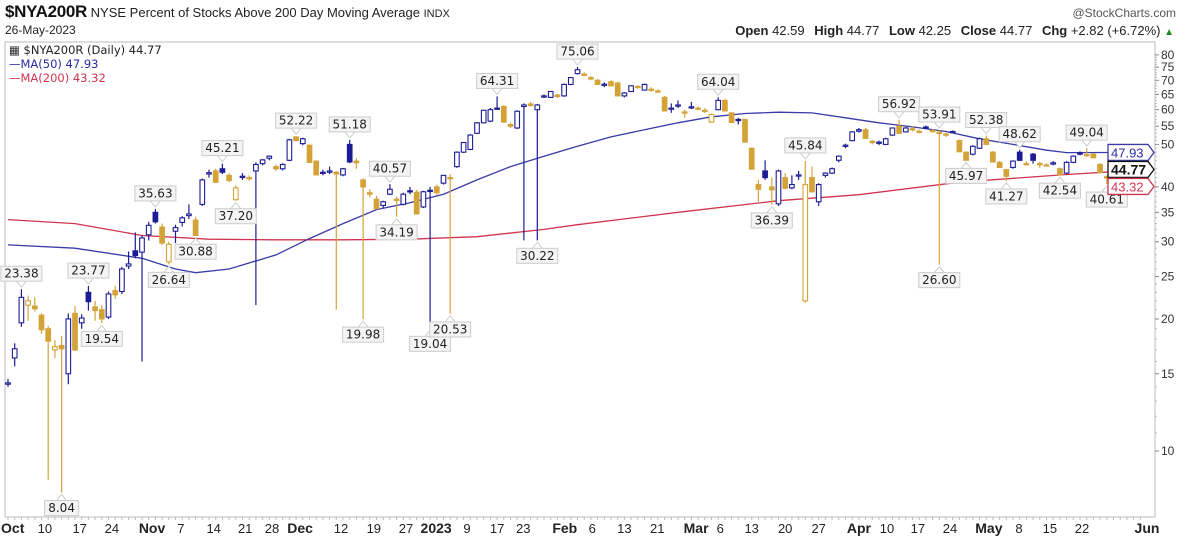 The height and width of the screenshot is (542, 1204). I want to click on last-value-tag-price: 44.77, so click(1131, 169).